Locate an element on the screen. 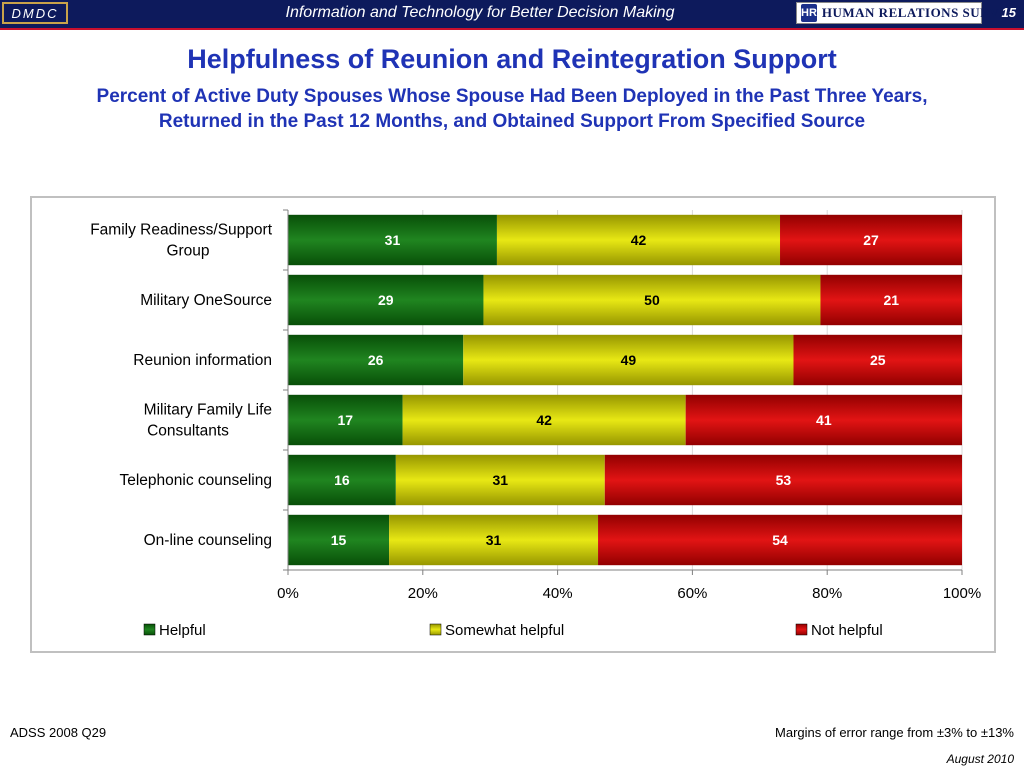 This screenshot has height=768, width=1024. data-label: 15 is located at coordinates (339, 540).